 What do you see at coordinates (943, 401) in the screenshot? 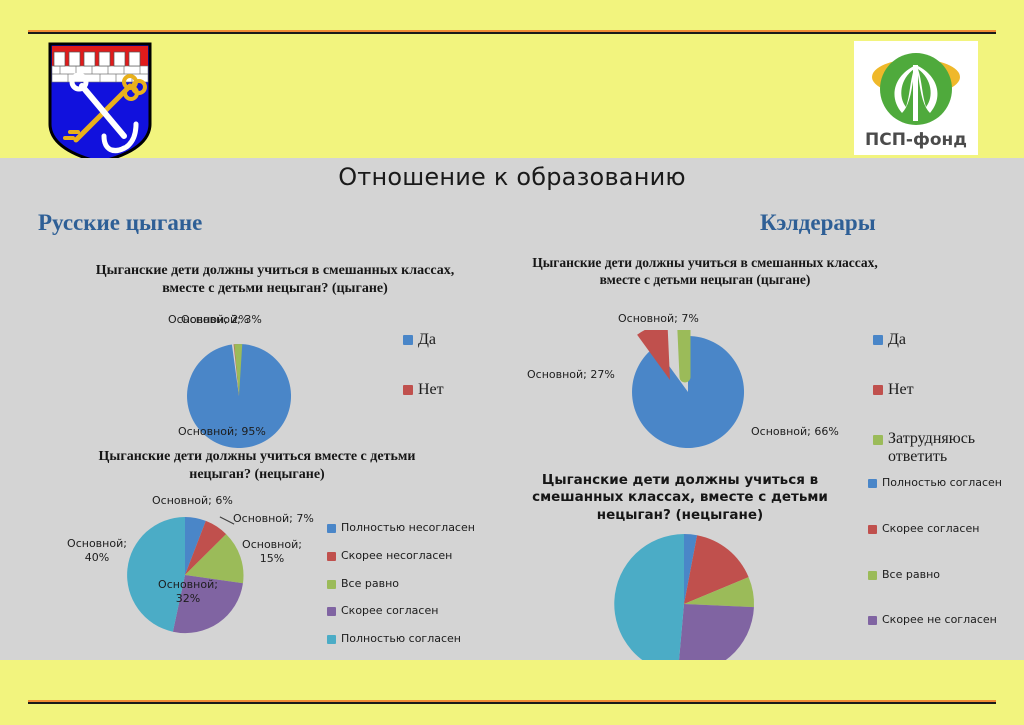
I see `legend-right-top: Да Нет Затрудняюсь ответить` at bounding box center [943, 401].